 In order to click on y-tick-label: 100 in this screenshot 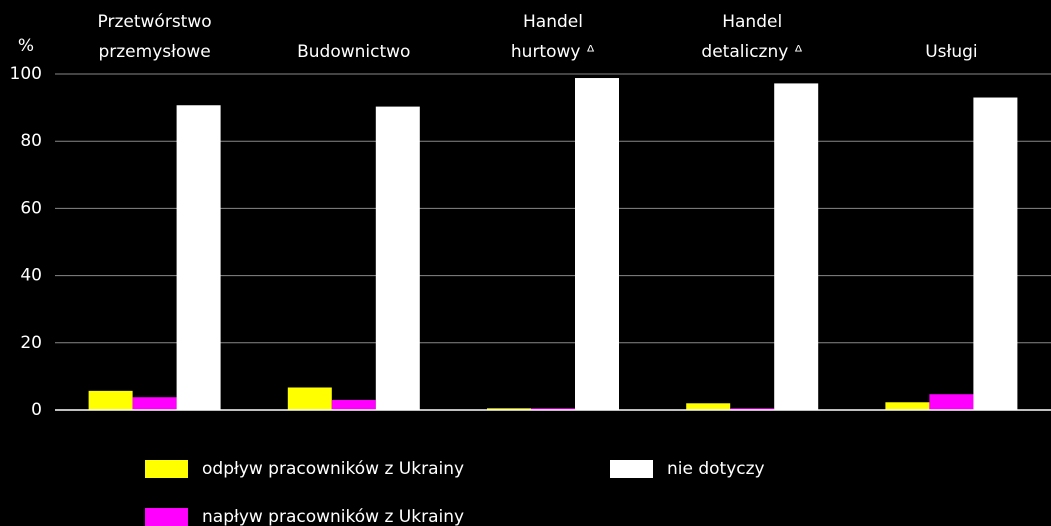, I will do `click(26, 74)`.